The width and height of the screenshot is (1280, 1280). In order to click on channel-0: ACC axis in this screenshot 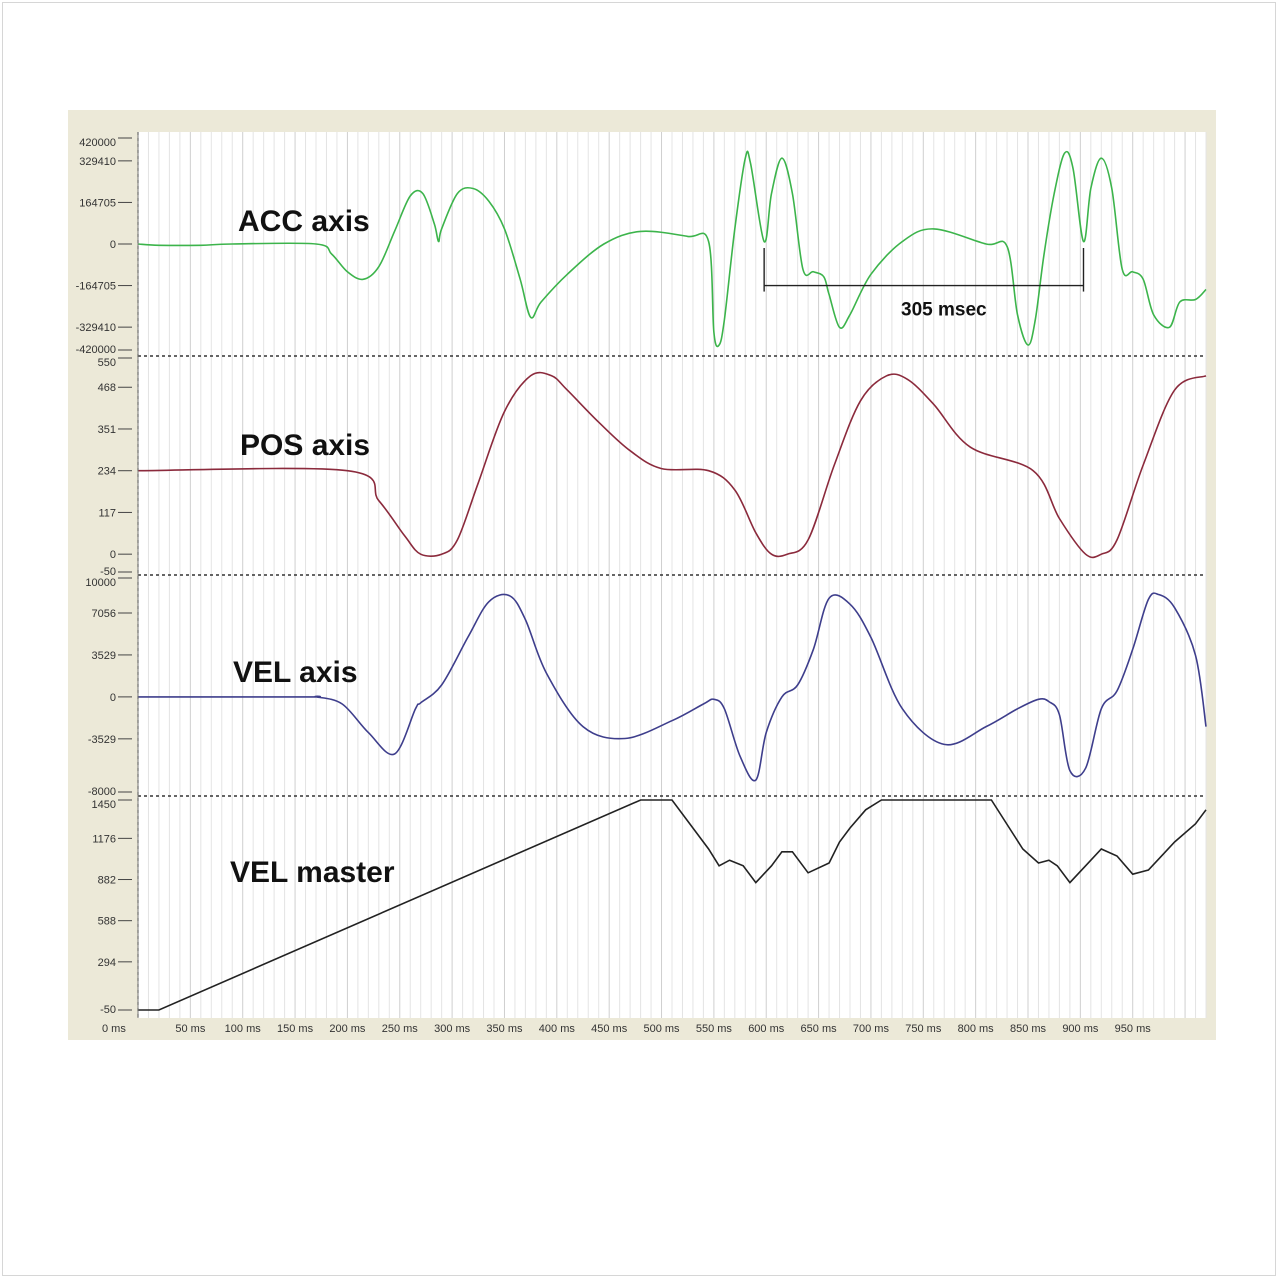, I will do `click(672, 249)`.